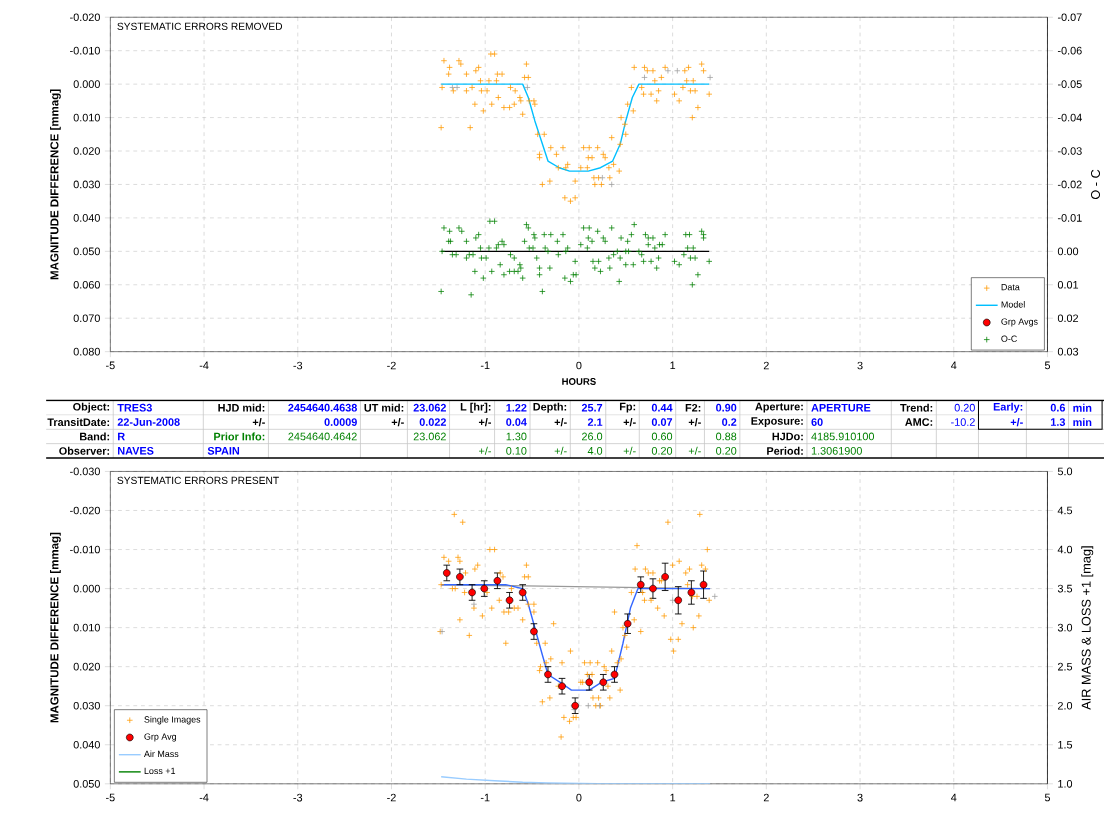 Image resolution: width=1104 pixels, height=814 pixels. What do you see at coordinates (200, 26) in the screenshot?
I see `chart-title: SYSTEMATIC ERRORS REMOVED` at bounding box center [200, 26].